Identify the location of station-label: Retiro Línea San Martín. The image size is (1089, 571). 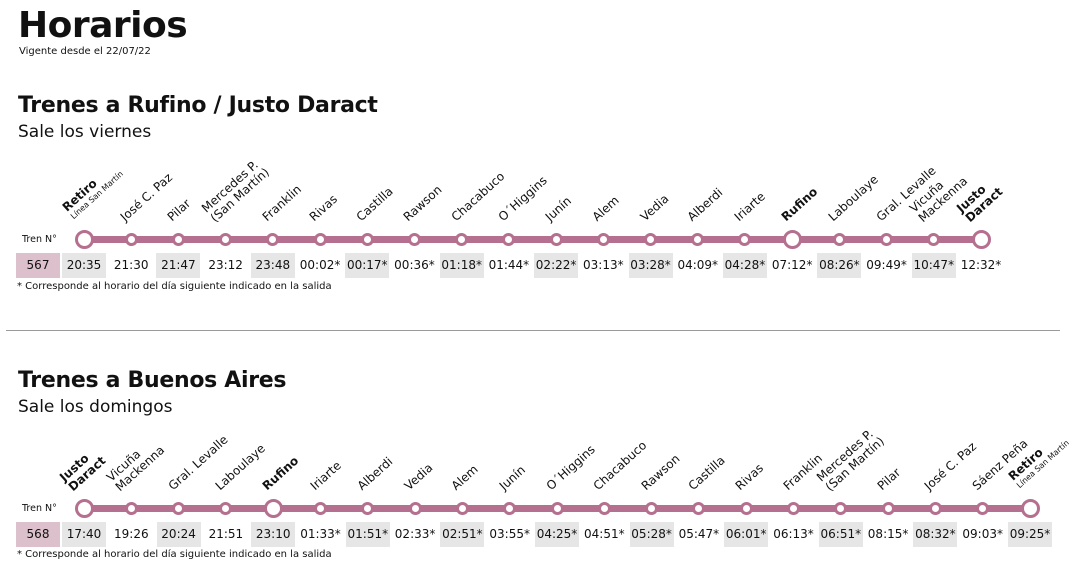
(92, 190).